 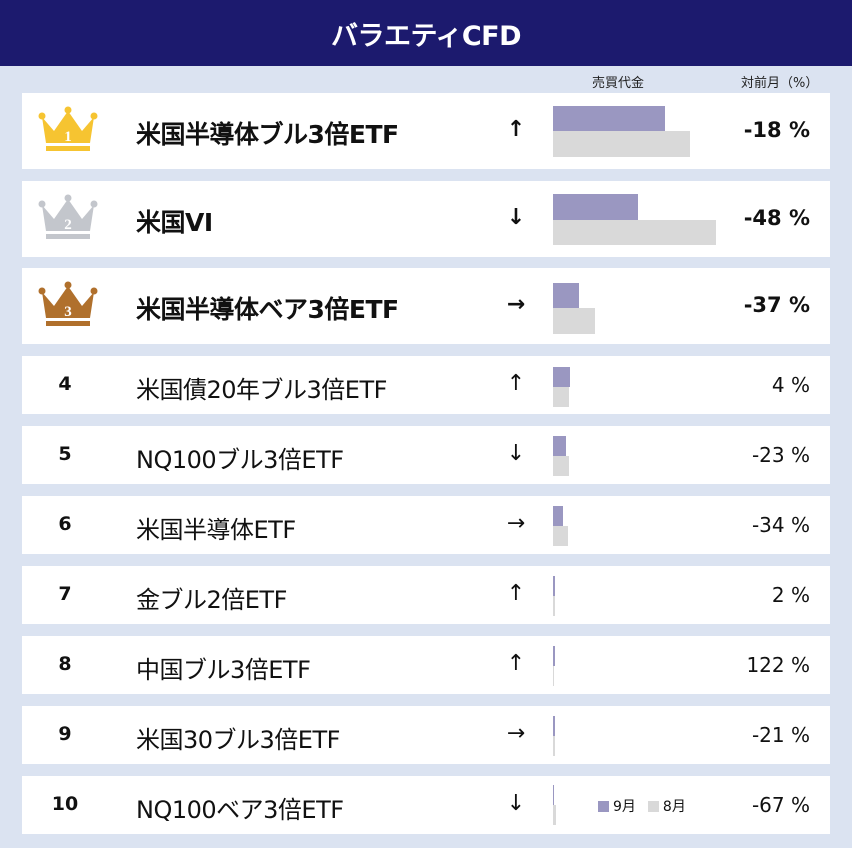 I want to click on legend-label: 8月, so click(x=674, y=807).